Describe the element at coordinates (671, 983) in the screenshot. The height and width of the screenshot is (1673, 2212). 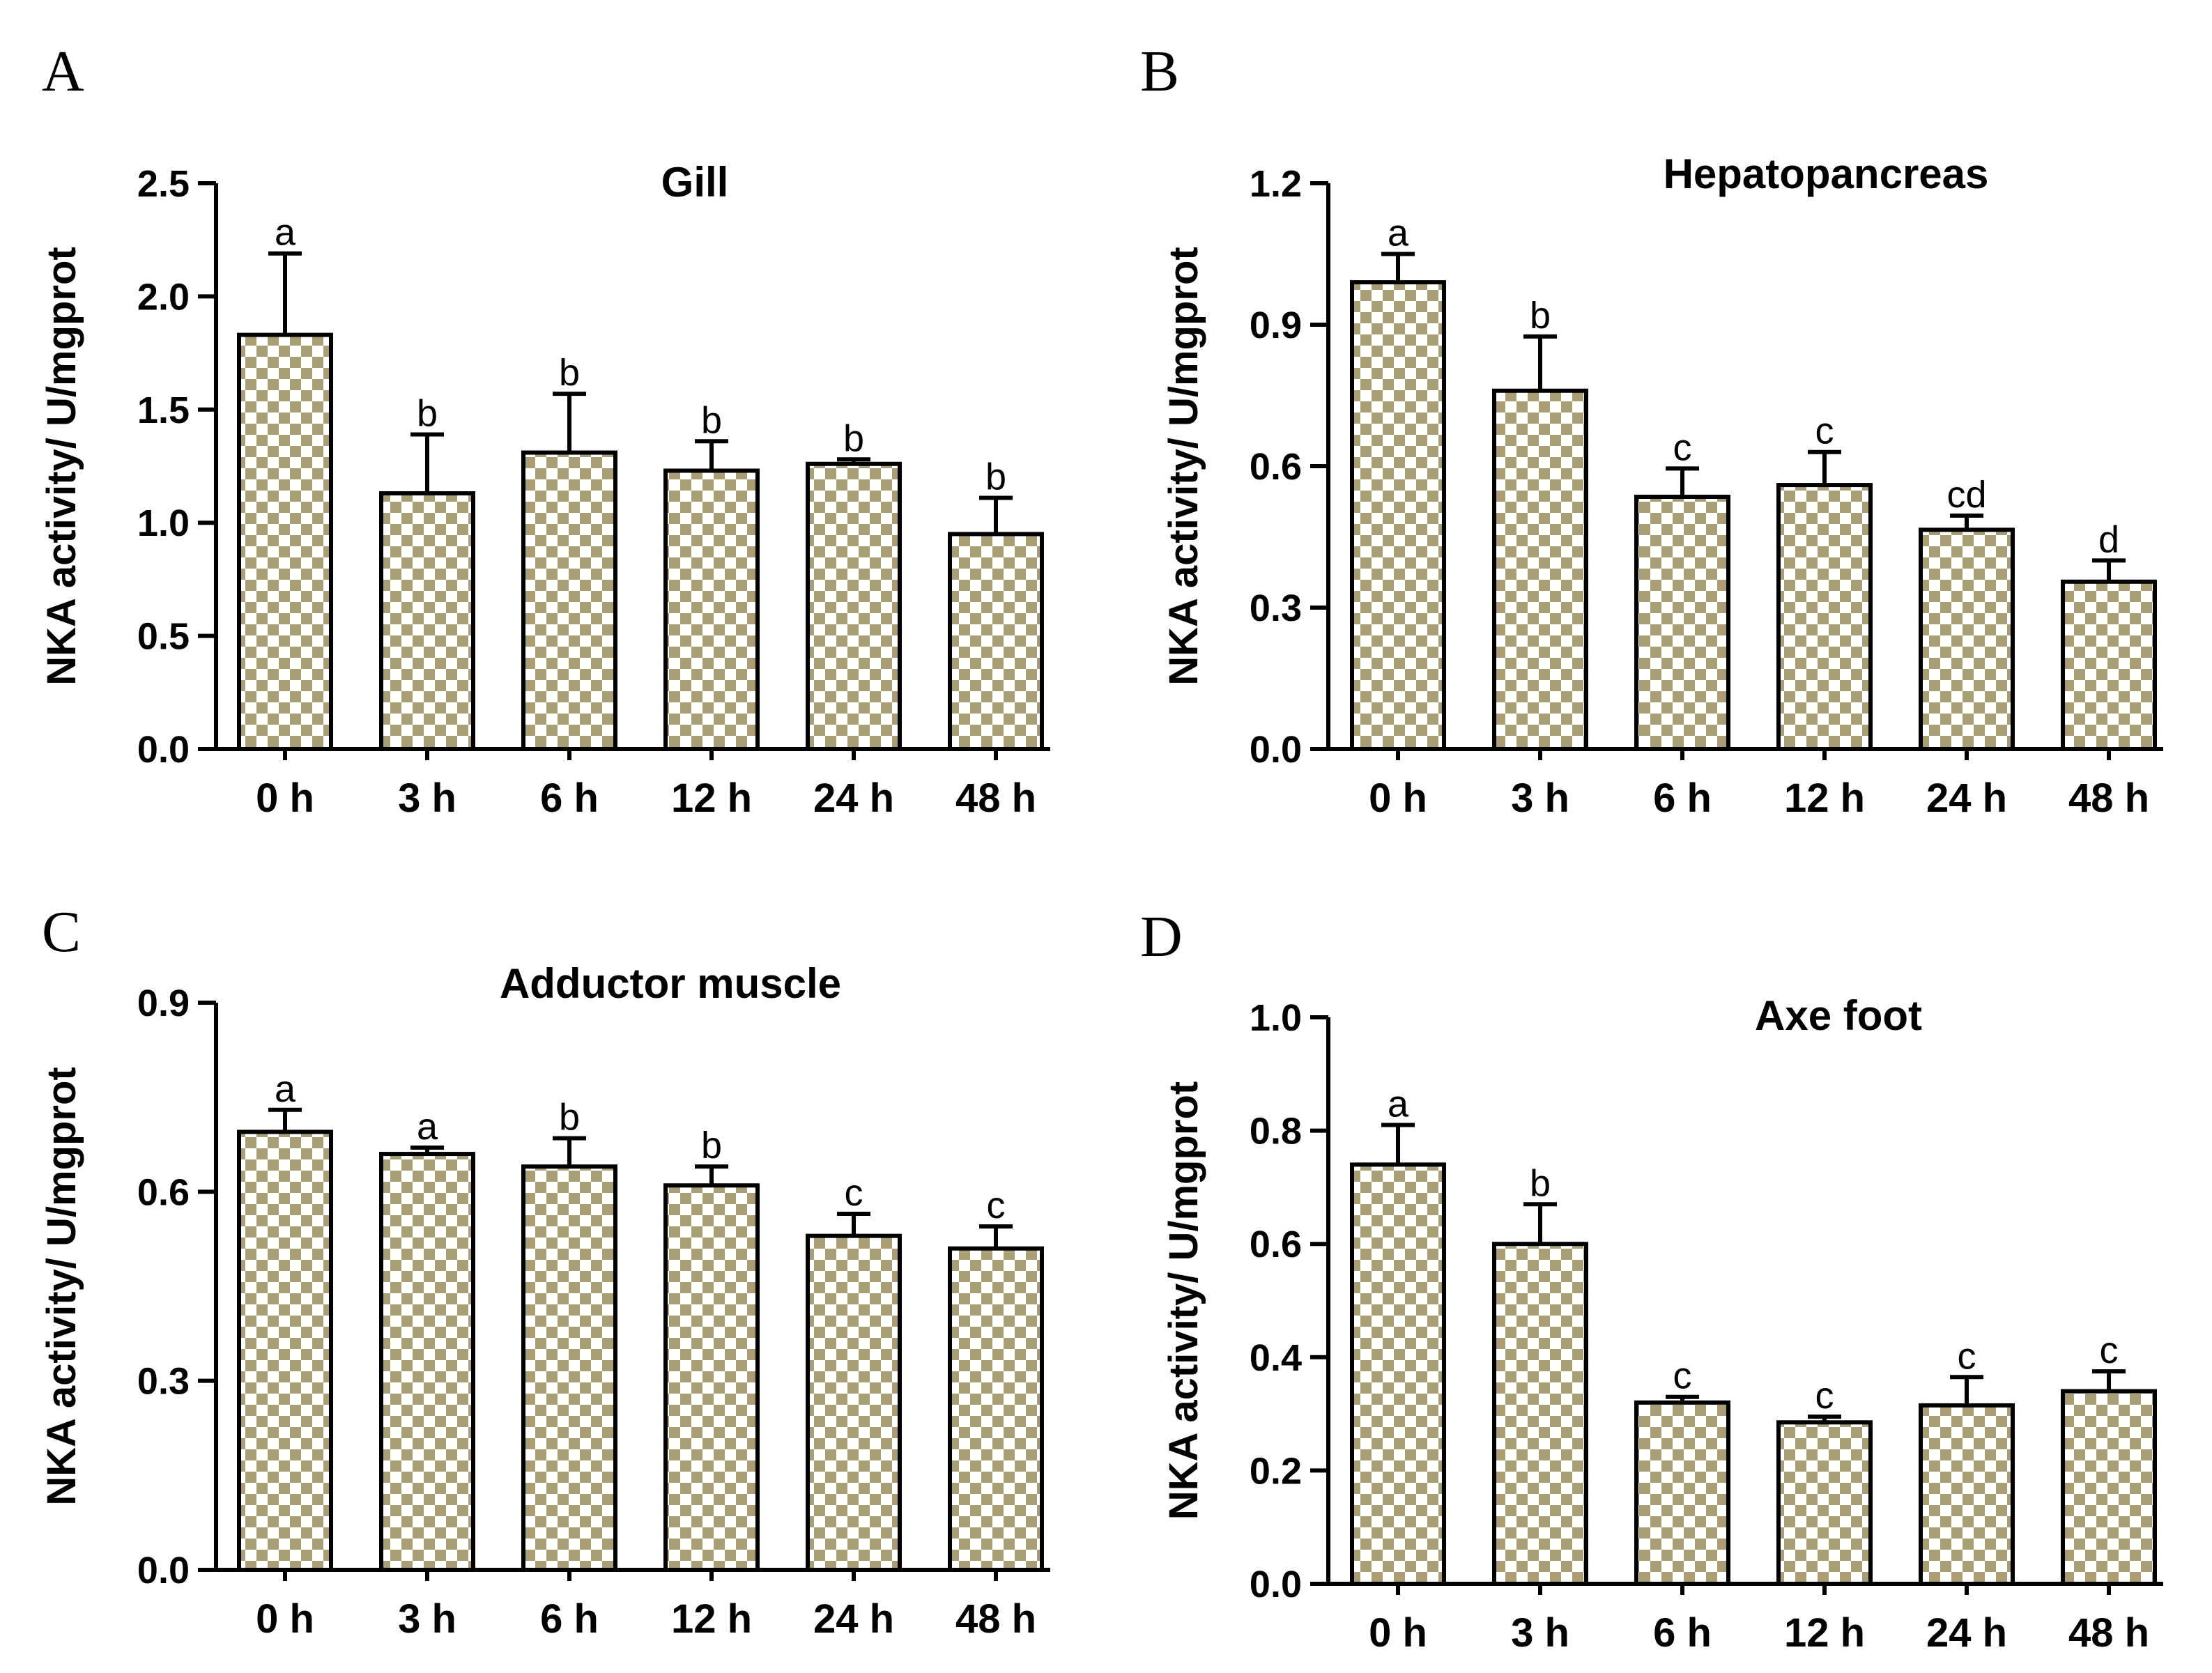
I see `chart-title: Adductor muscle` at that location.